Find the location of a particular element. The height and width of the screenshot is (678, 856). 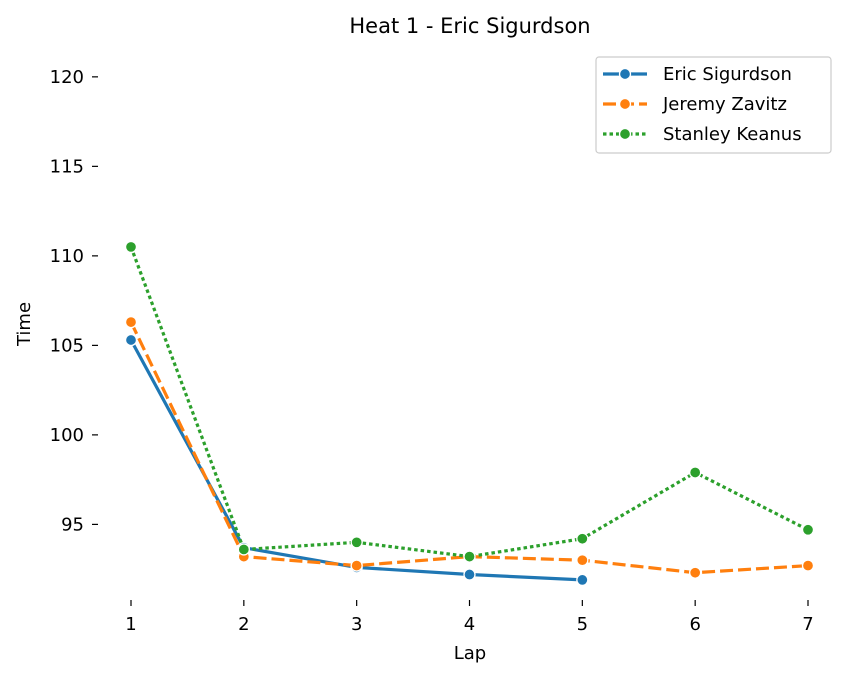

x-tick-label: 1 is located at coordinates (130, 624).